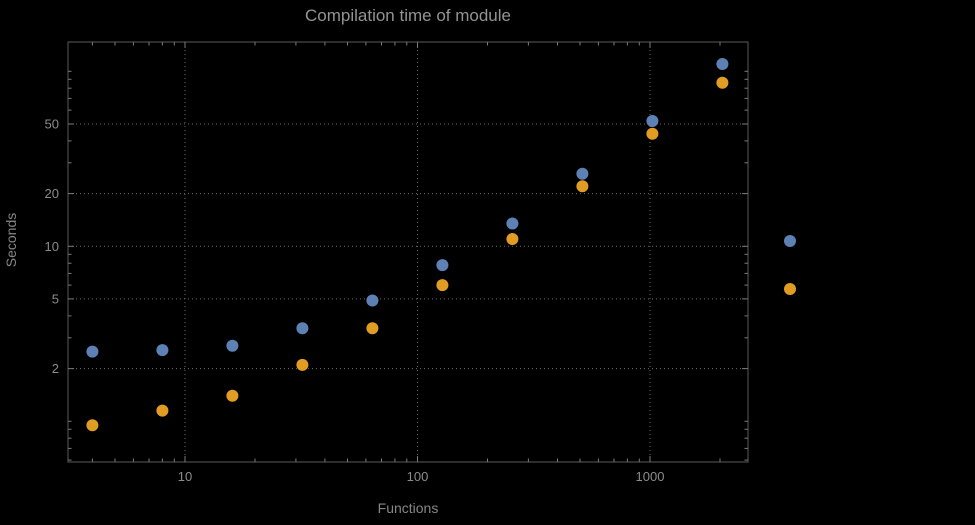 This screenshot has height=525, width=975. What do you see at coordinates (650, 476) in the screenshot?
I see `x-tick-label: 1000` at bounding box center [650, 476].